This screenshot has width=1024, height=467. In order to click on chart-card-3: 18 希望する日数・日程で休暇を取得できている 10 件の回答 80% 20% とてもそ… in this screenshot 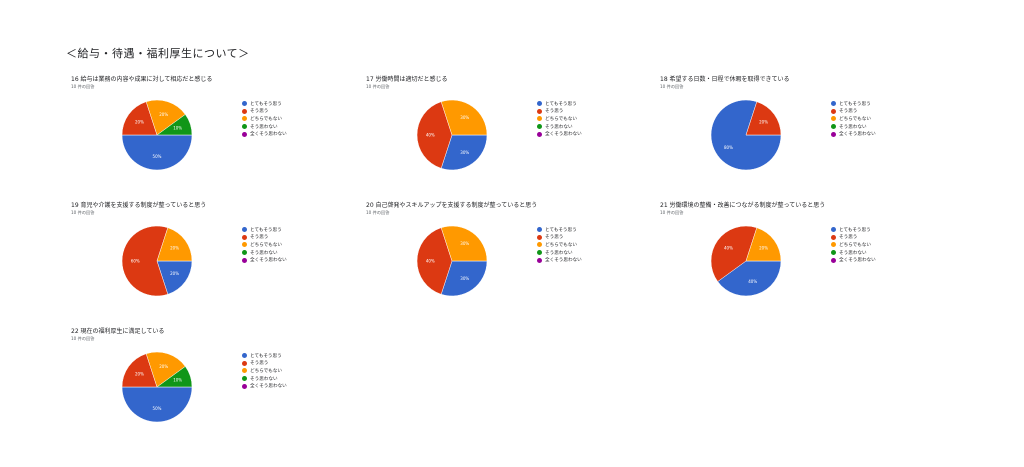, I will do `click(800, 134)`.